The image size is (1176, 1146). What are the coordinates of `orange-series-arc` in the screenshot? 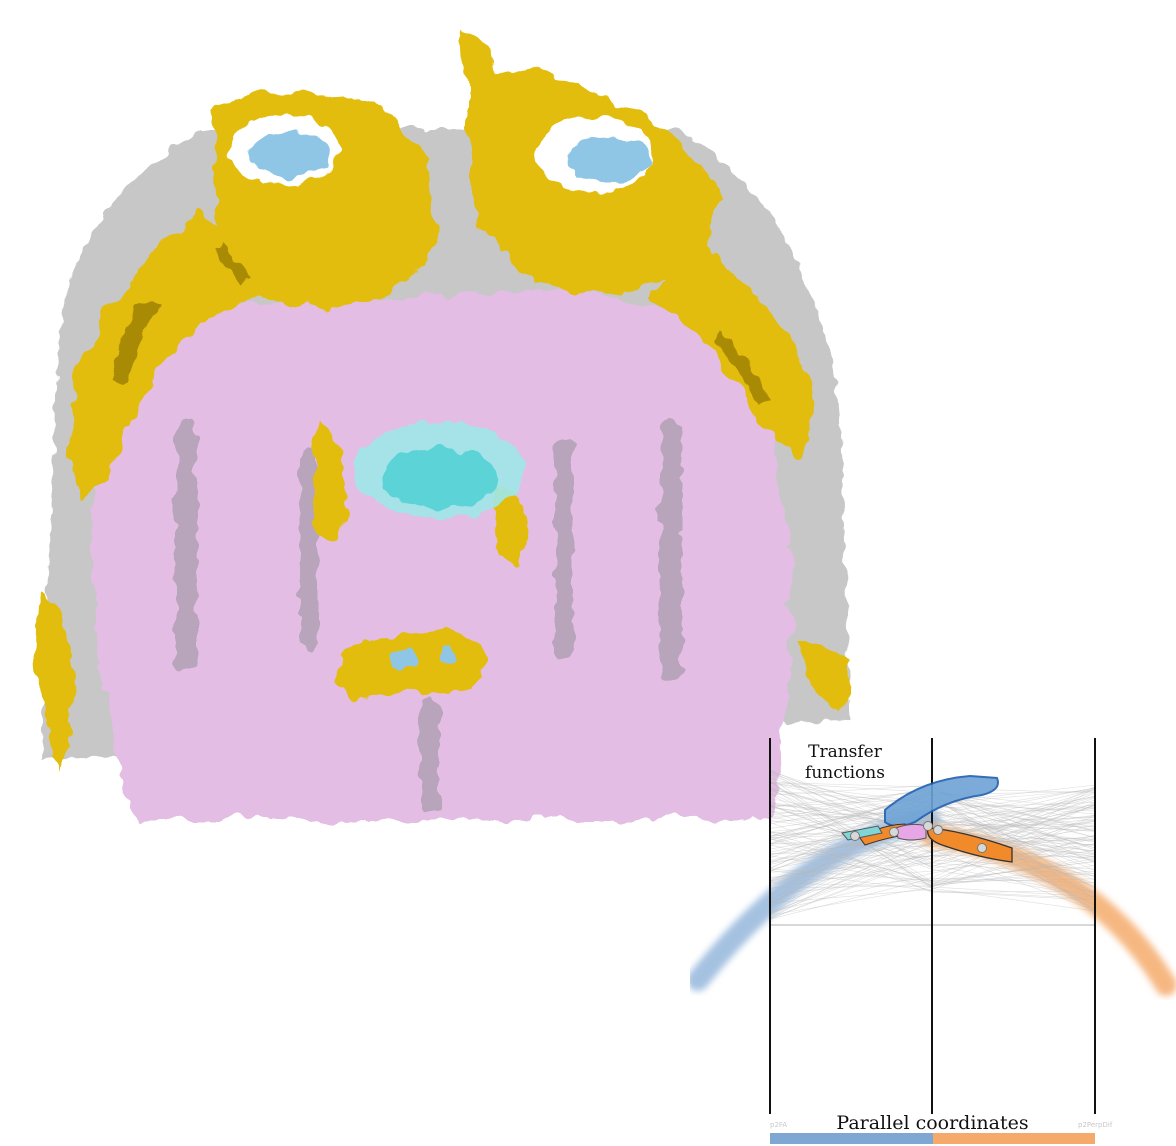 It's located at (1047, 910).